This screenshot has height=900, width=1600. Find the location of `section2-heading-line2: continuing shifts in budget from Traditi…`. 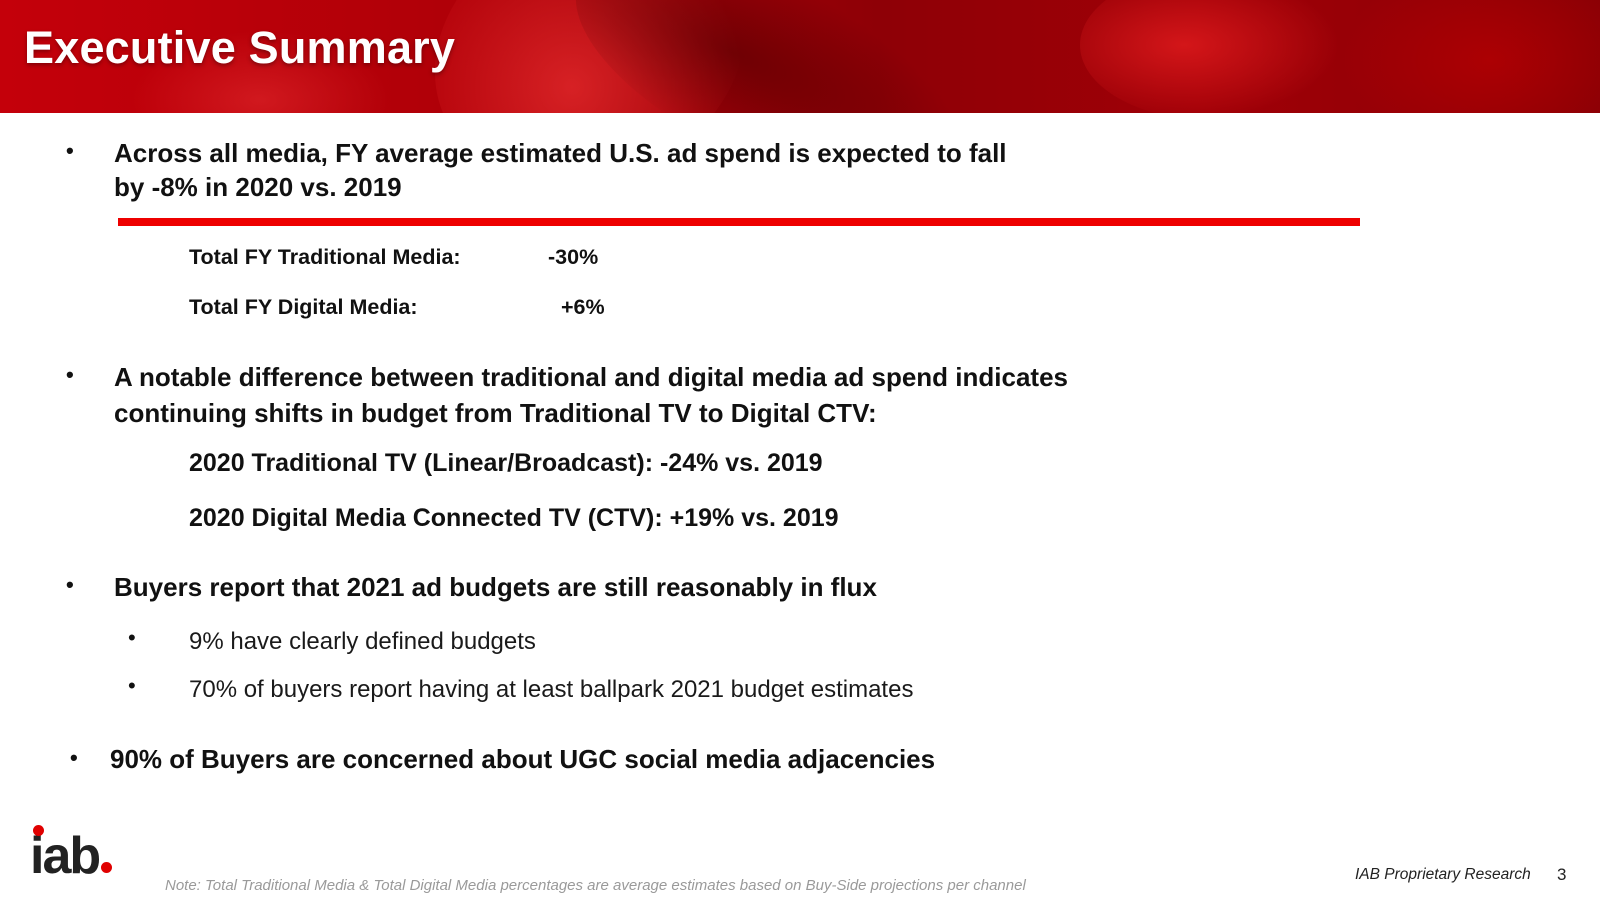

section2-heading-line2: continuing shifts in budget from Traditi… is located at coordinates (495, 413).